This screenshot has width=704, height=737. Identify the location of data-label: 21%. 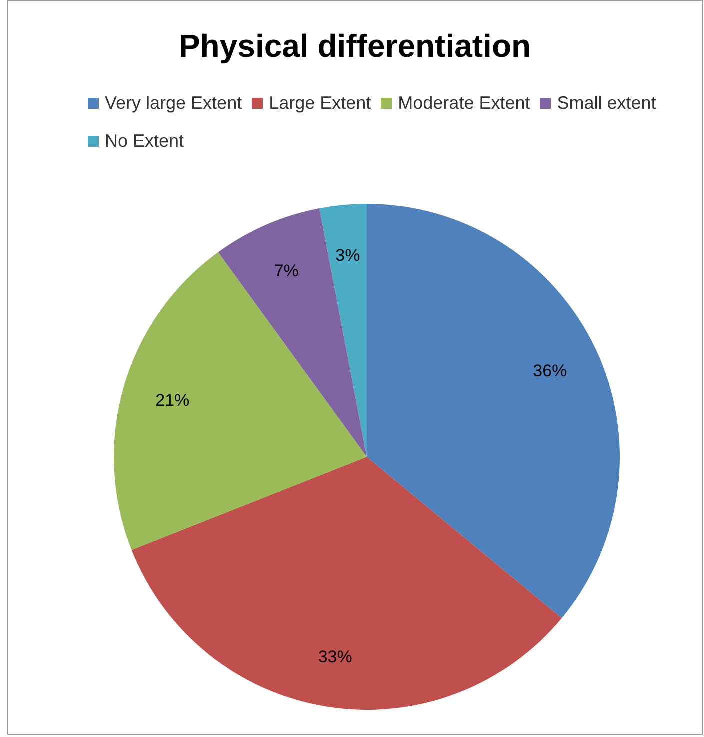
(173, 400).